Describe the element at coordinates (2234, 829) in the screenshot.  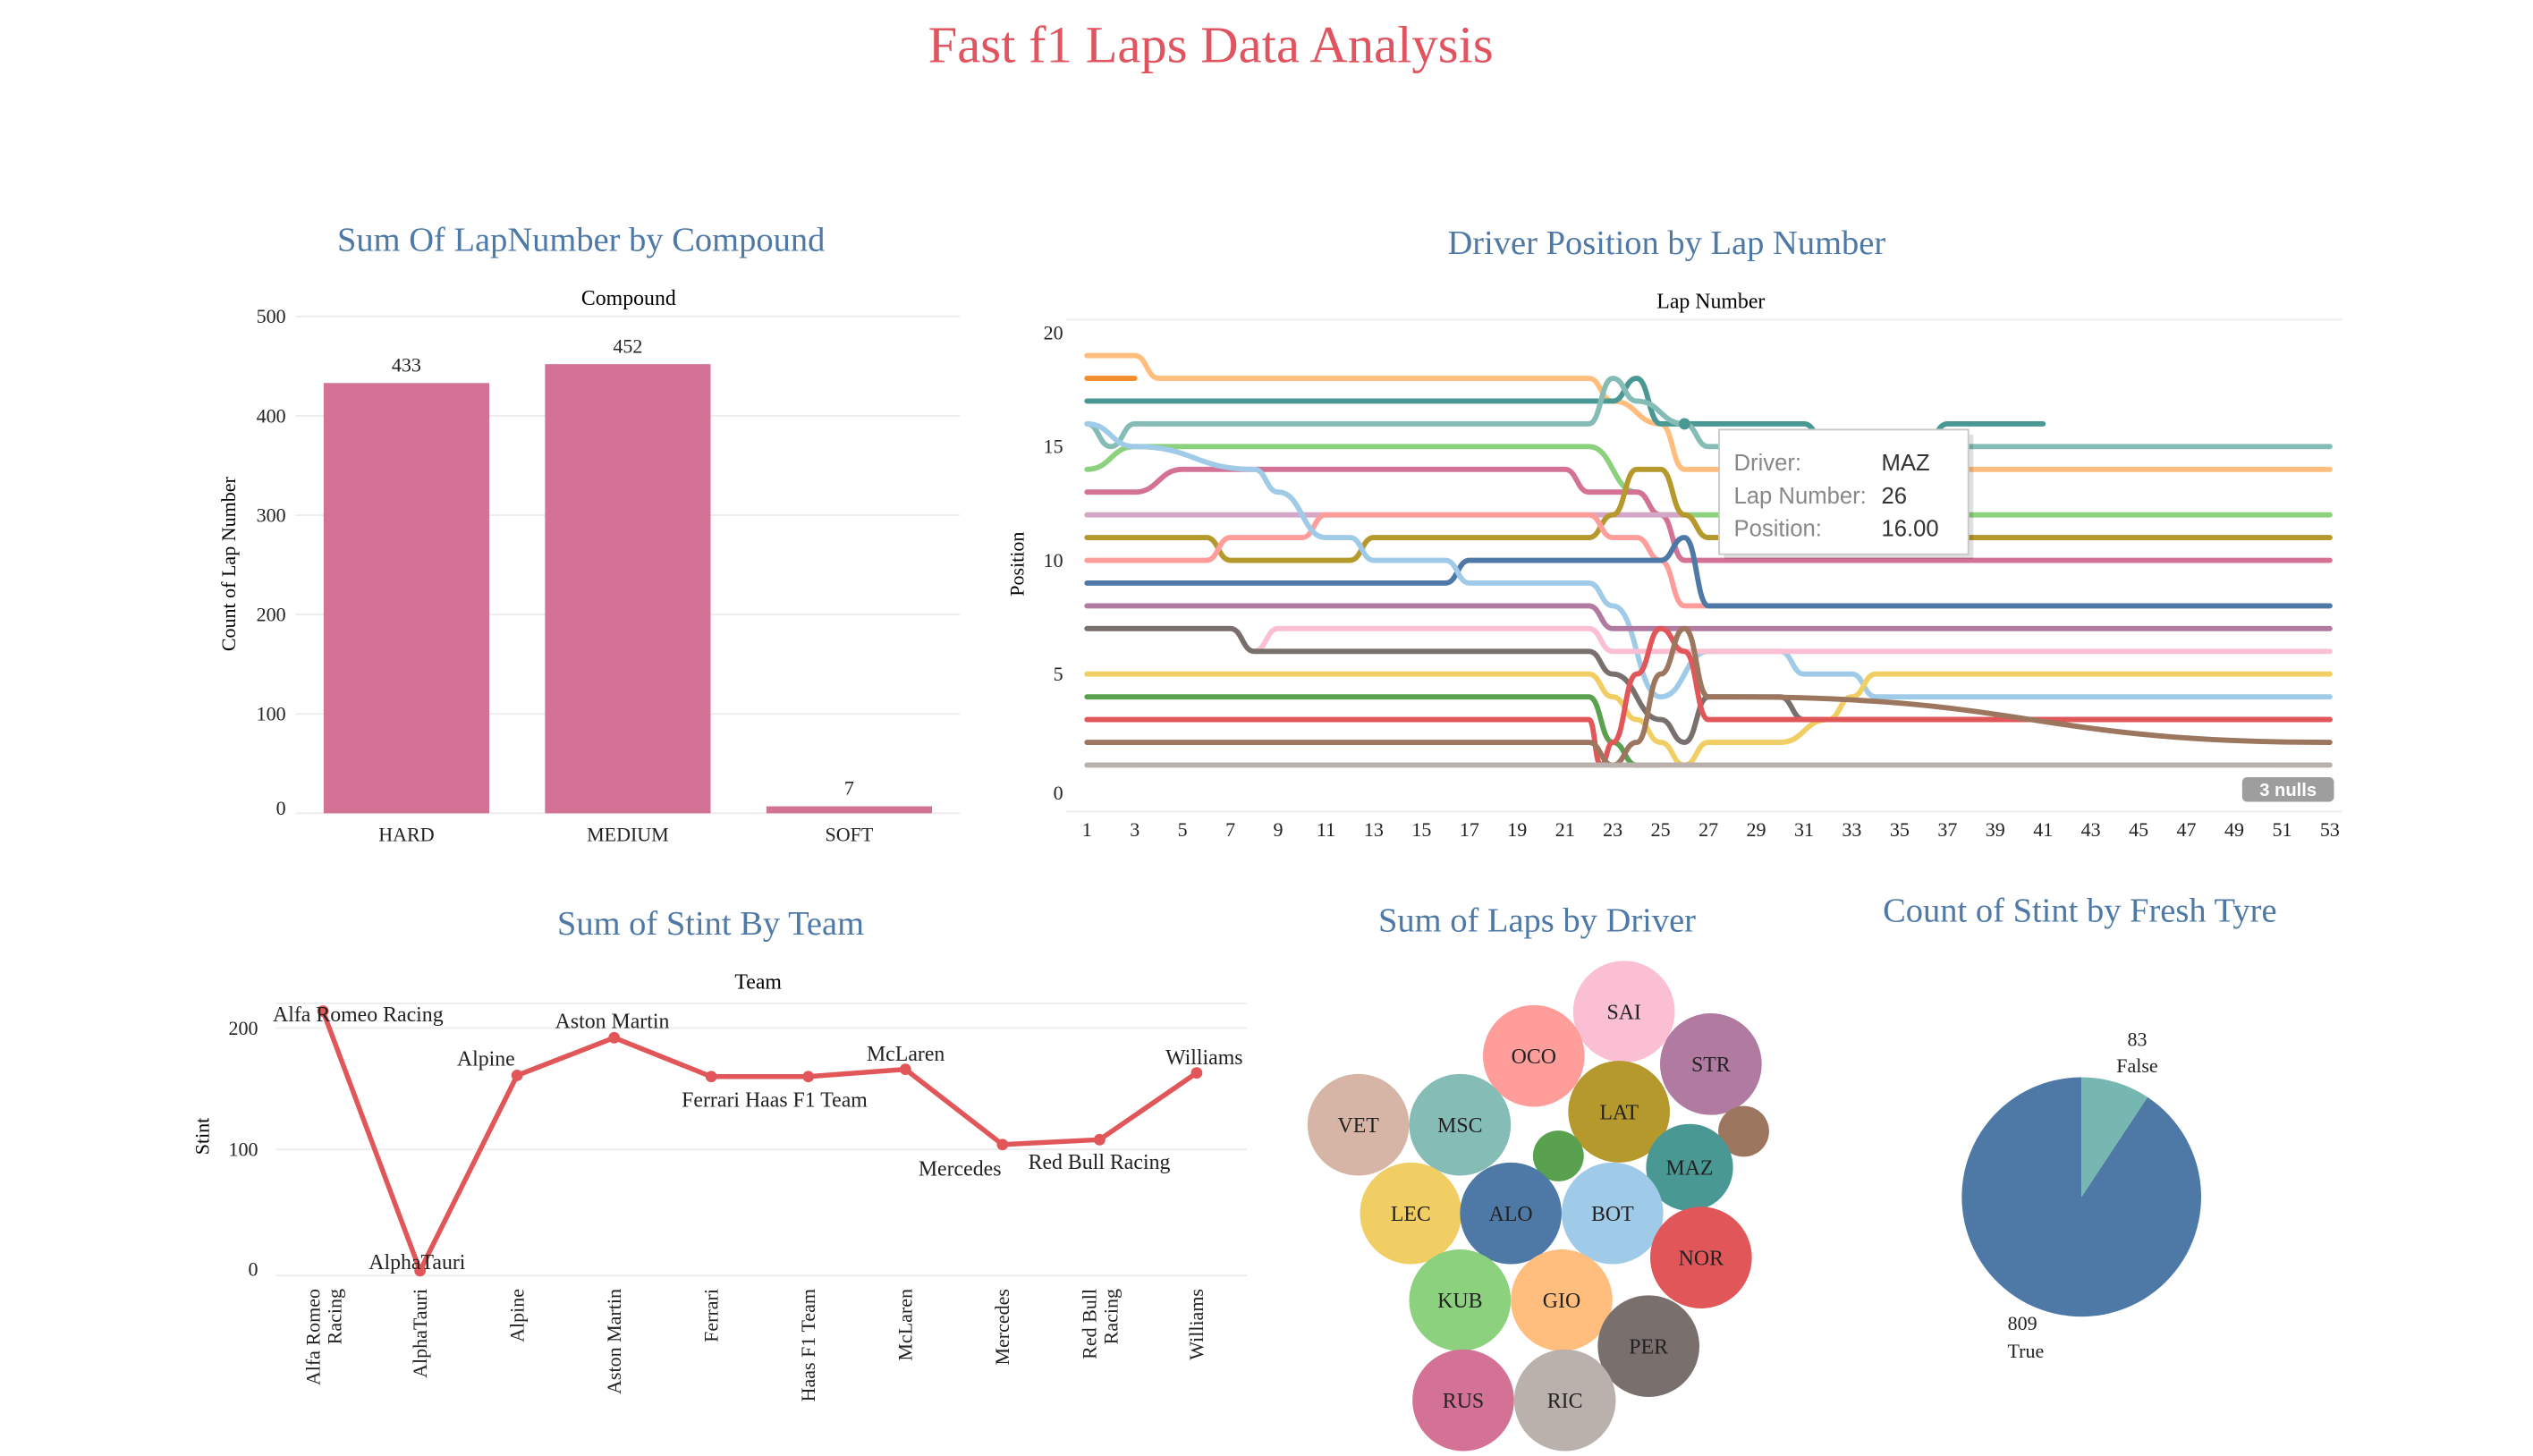
I see `positions-x-tick-label: 49` at that location.